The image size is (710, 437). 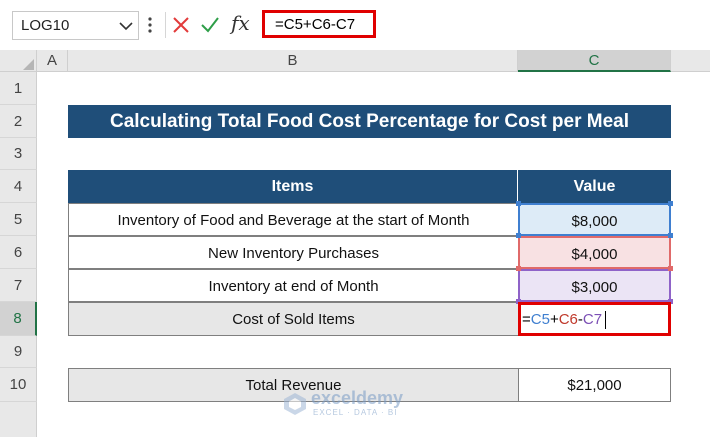 What do you see at coordinates (594, 61) in the screenshot?
I see `column-header-c: C` at bounding box center [594, 61].